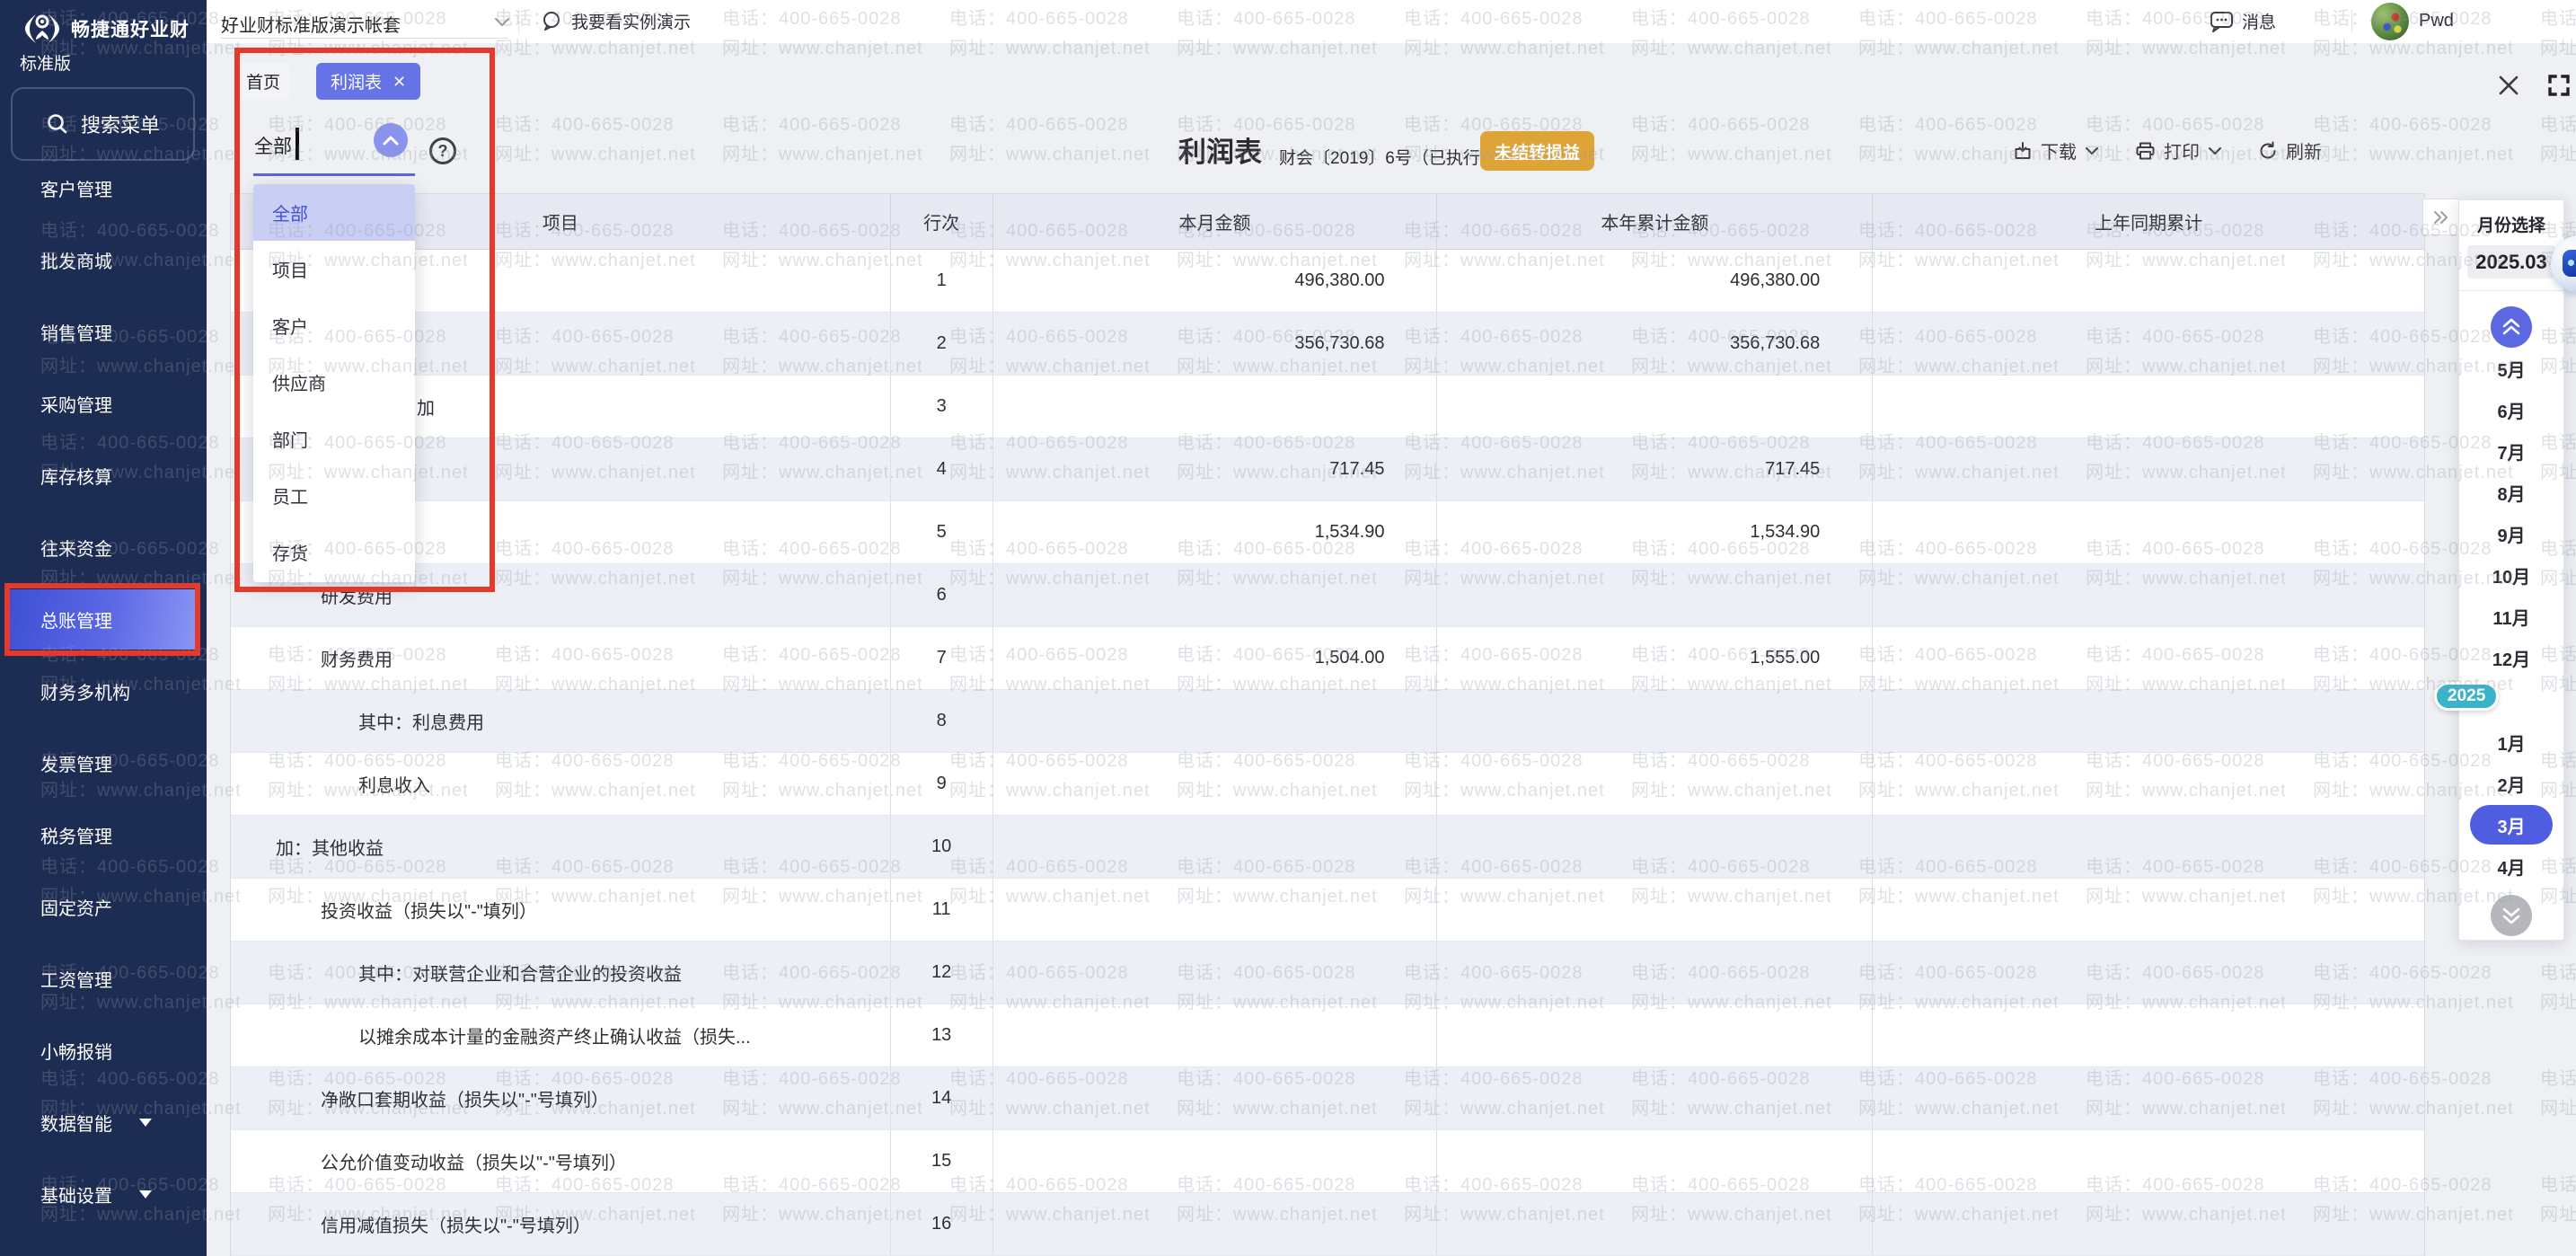 The width and height of the screenshot is (2576, 1256). What do you see at coordinates (334, 212) in the screenshot?
I see `dropdown-option-全部: 全部` at bounding box center [334, 212].